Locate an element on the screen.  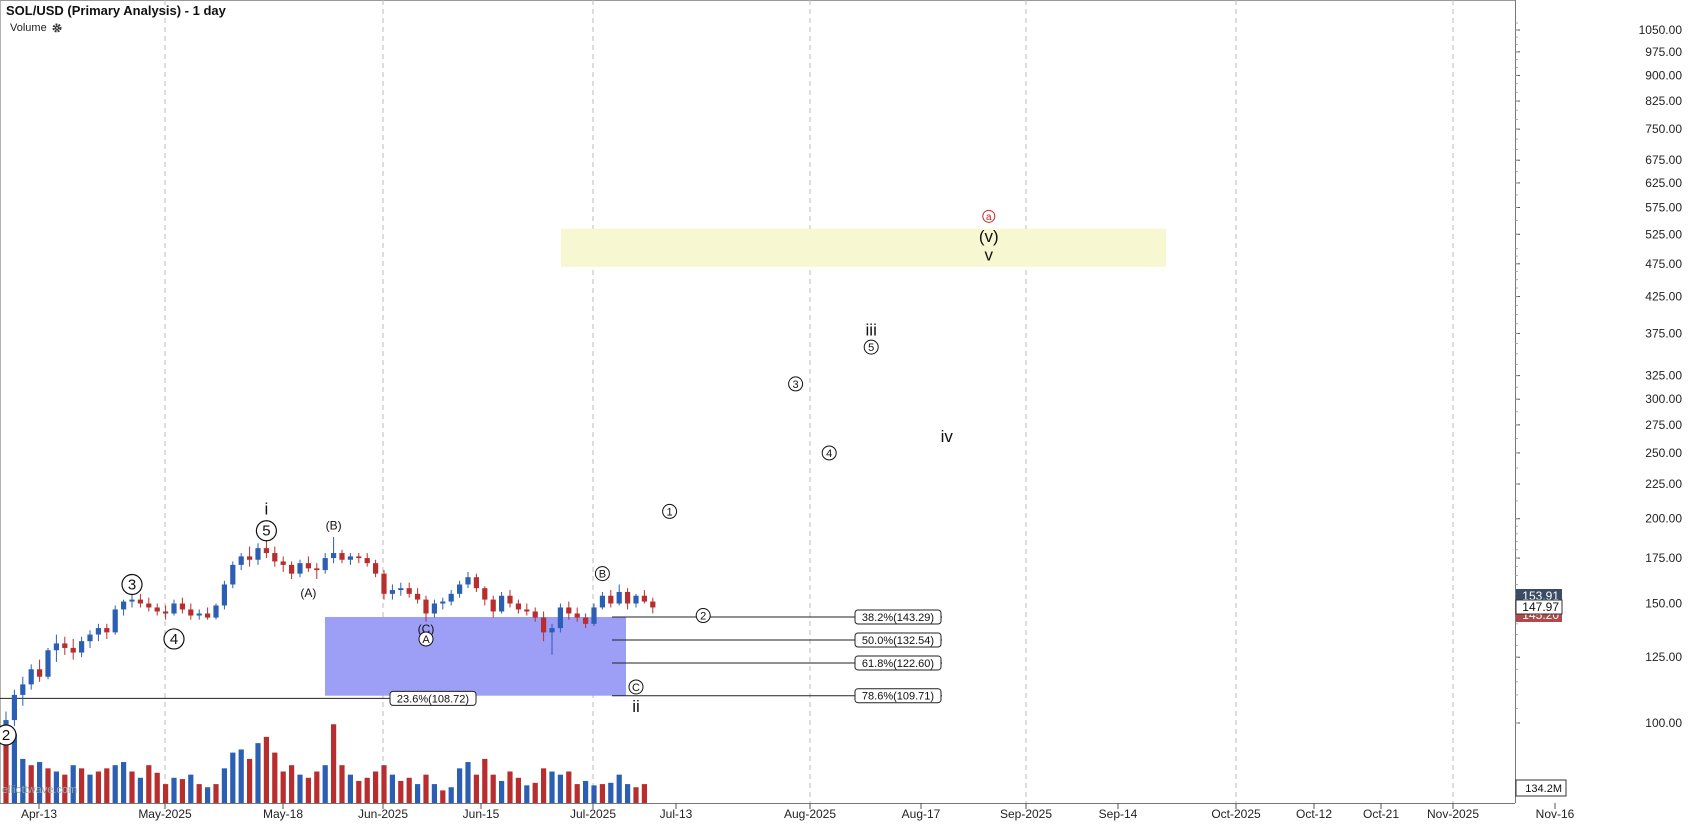
x-tick-label-6: Jul-13 is located at coordinates (676, 814).